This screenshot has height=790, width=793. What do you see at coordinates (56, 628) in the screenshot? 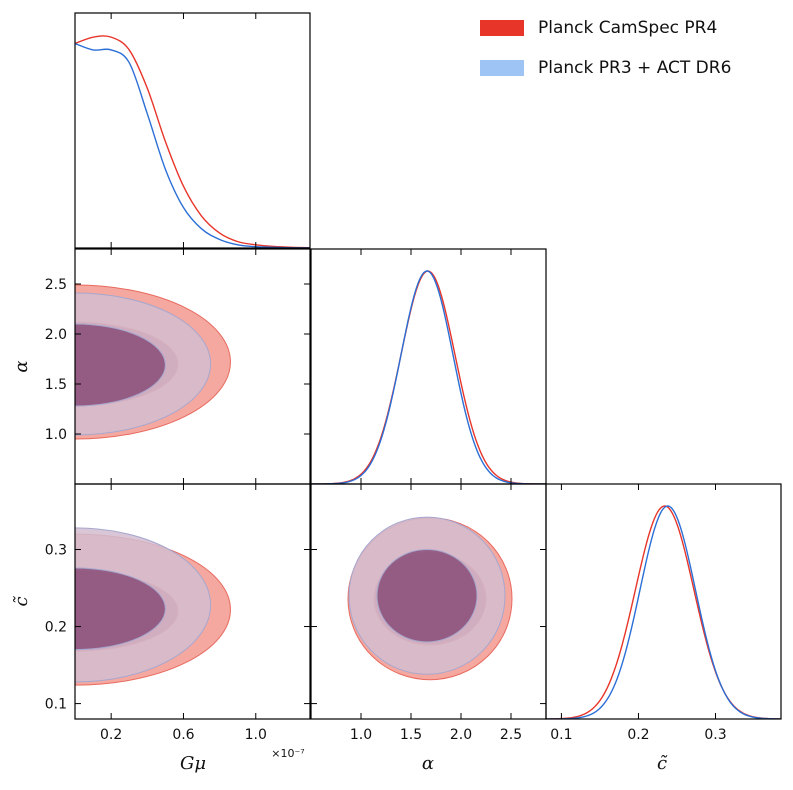
I see `y-tick-label-c-tilde: 0.2` at bounding box center [56, 628].